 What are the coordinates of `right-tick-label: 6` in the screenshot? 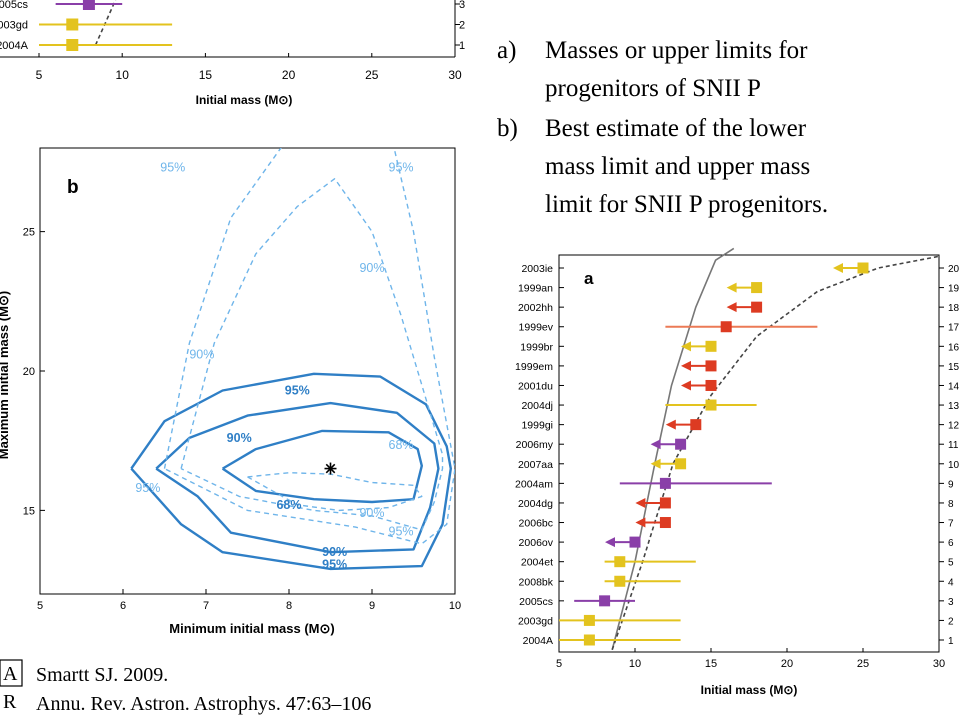 It's located at (951, 543).